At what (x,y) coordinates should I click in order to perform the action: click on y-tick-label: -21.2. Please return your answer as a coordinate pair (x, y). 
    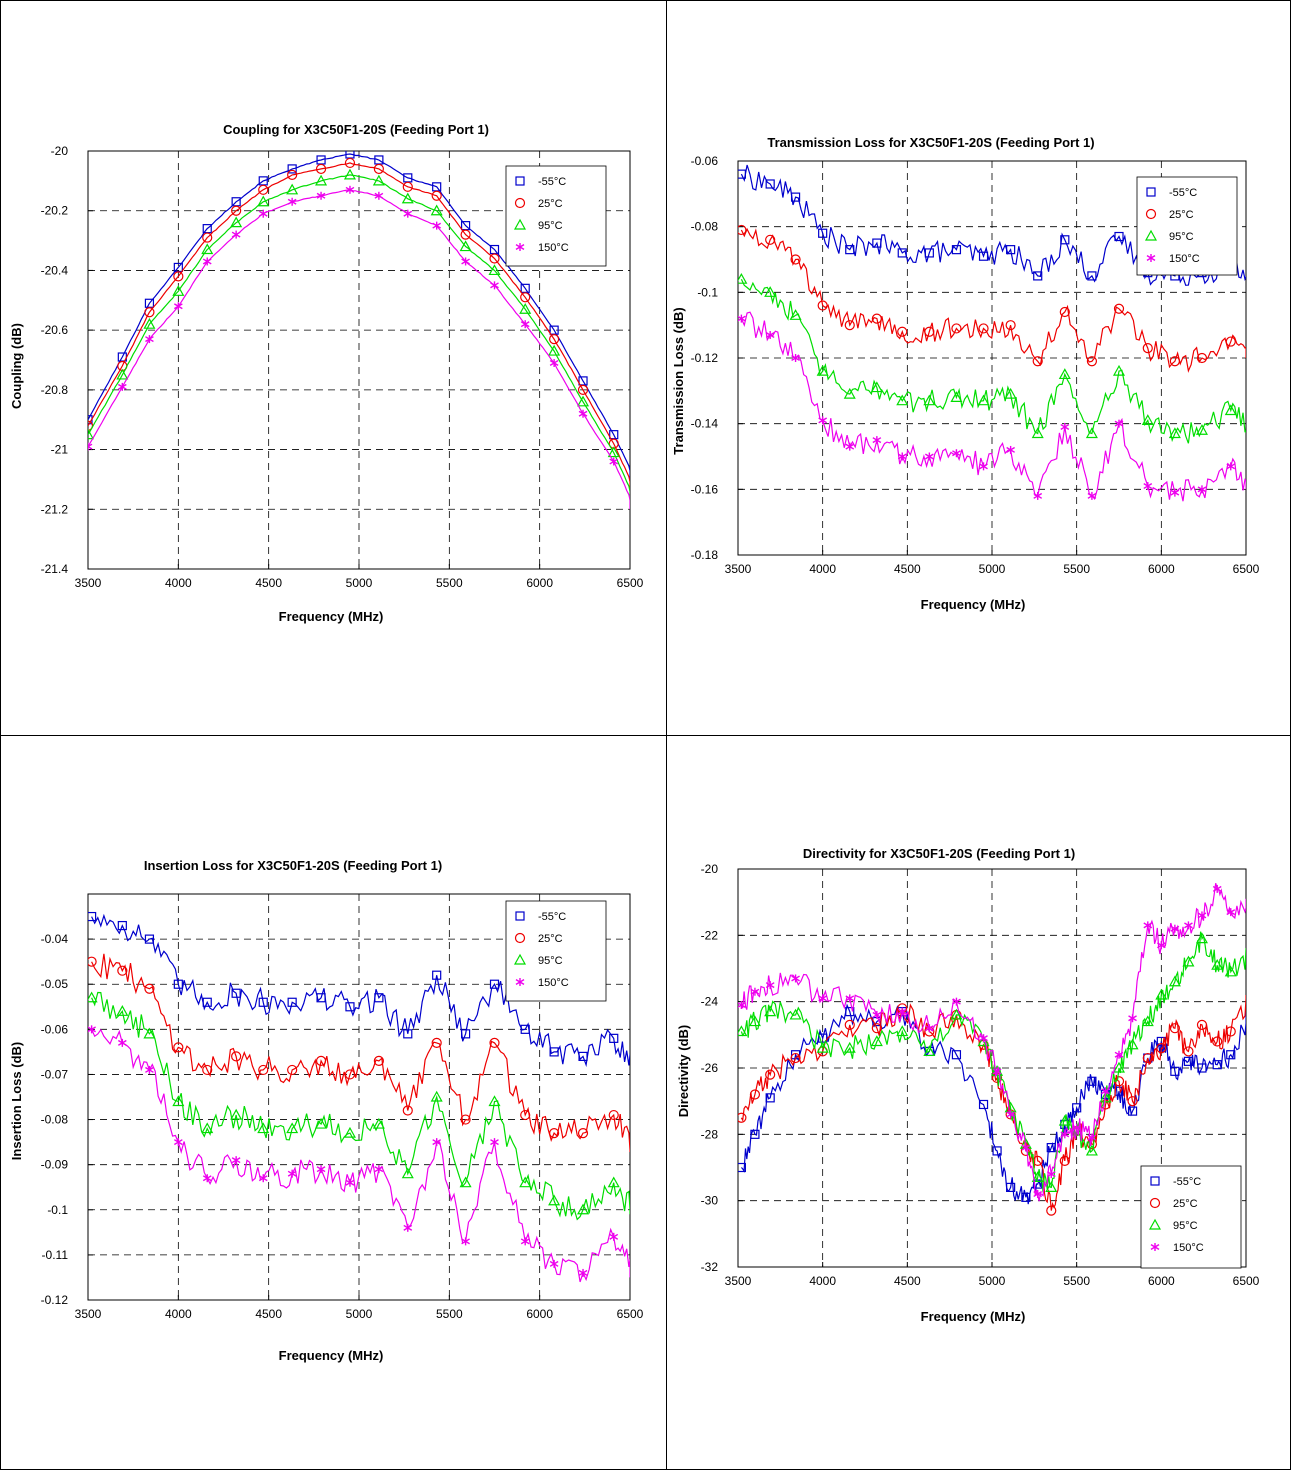
    Looking at the image, I should click on (55, 509).